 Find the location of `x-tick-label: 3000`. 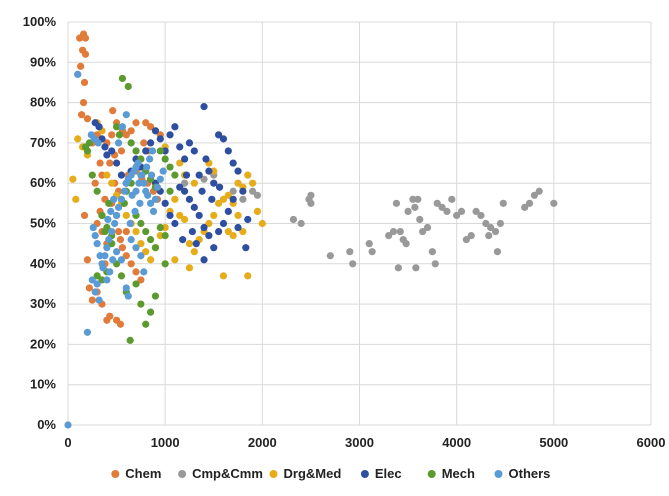

x-tick-label: 3000 is located at coordinates (359, 442).